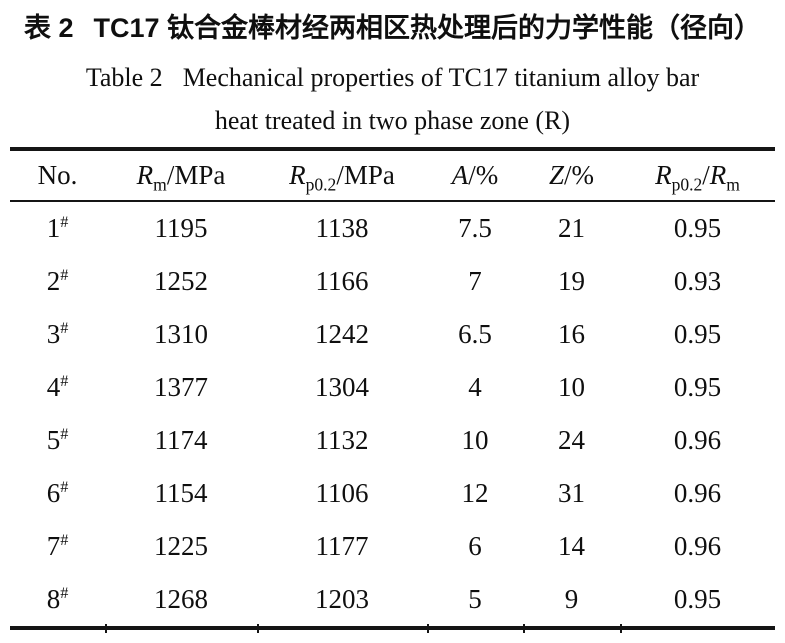  What do you see at coordinates (181, 281) in the screenshot?
I see `cell-rm: 1252` at bounding box center [181, 281].